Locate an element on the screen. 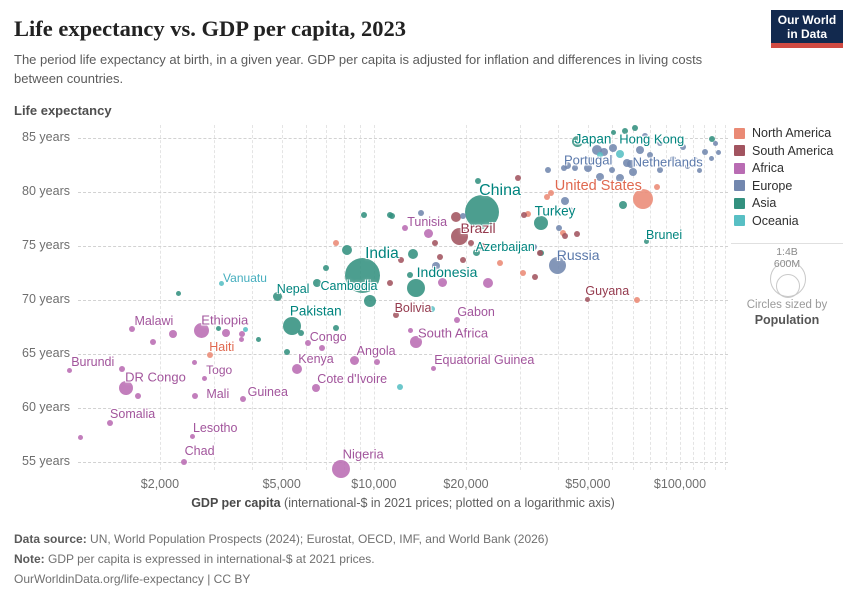  country-label-united-states: United States is located at coordinates (598, 185).